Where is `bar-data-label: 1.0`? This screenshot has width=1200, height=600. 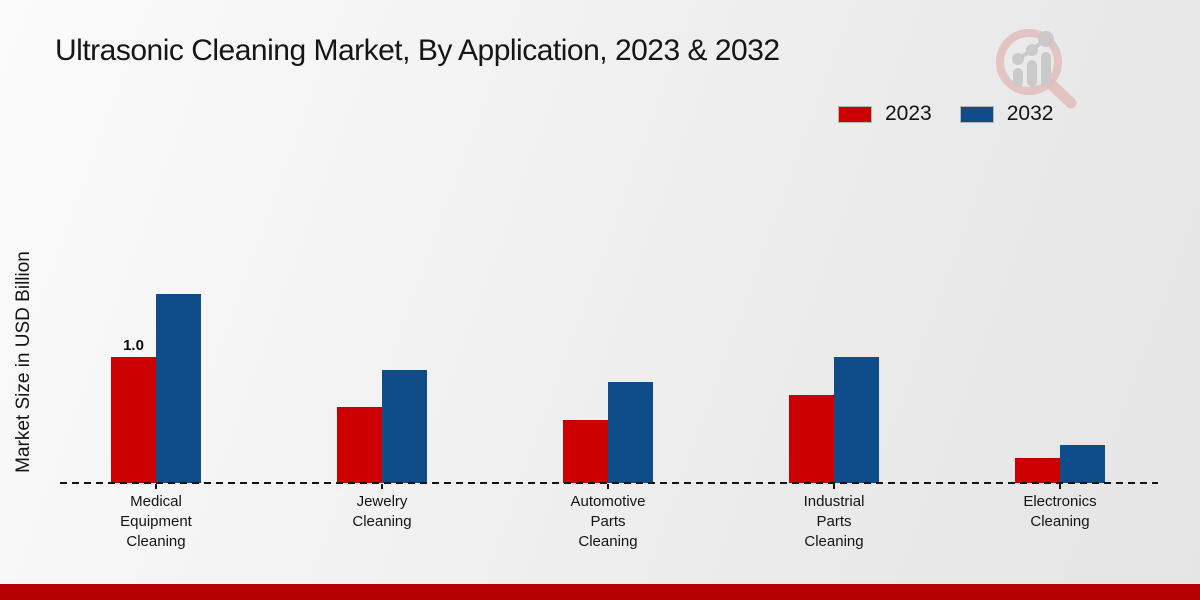
bar-data-label: 1.0 is located at coordinates (133, 345).